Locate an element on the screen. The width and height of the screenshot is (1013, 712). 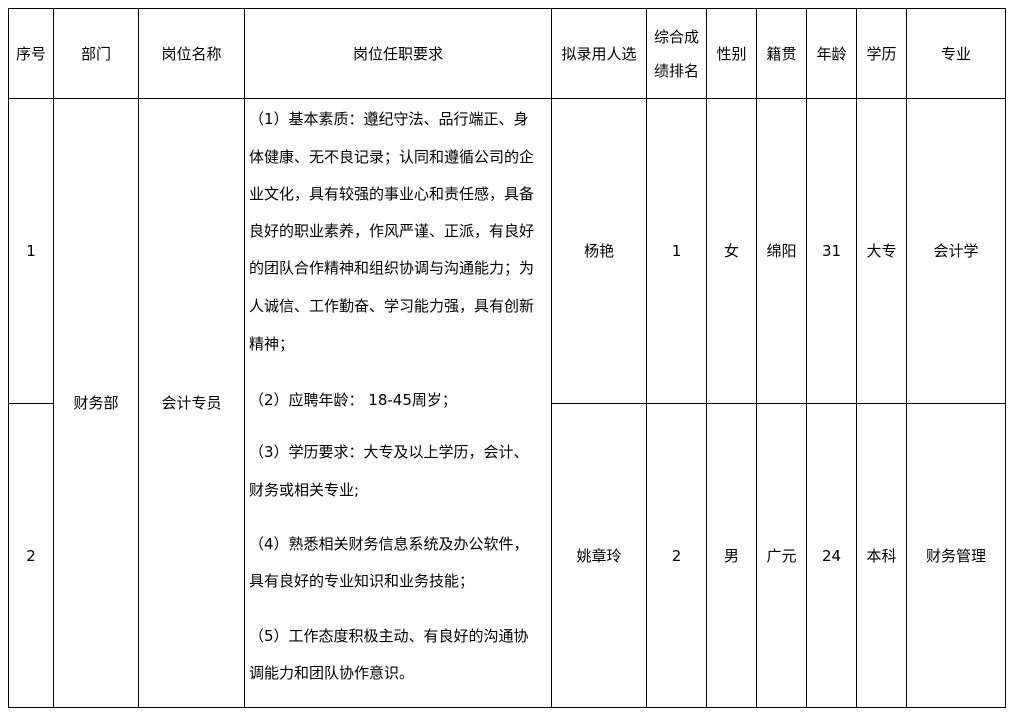
header-rank-line: 绩排名 is located at coordinates (676, 70).